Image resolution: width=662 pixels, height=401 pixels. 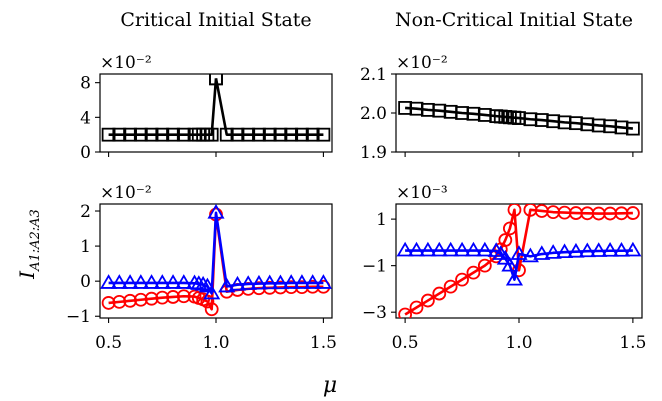 I want to click on panel-critical-total: ×10⁻² 0 4 8, so click(x=206, y=108).